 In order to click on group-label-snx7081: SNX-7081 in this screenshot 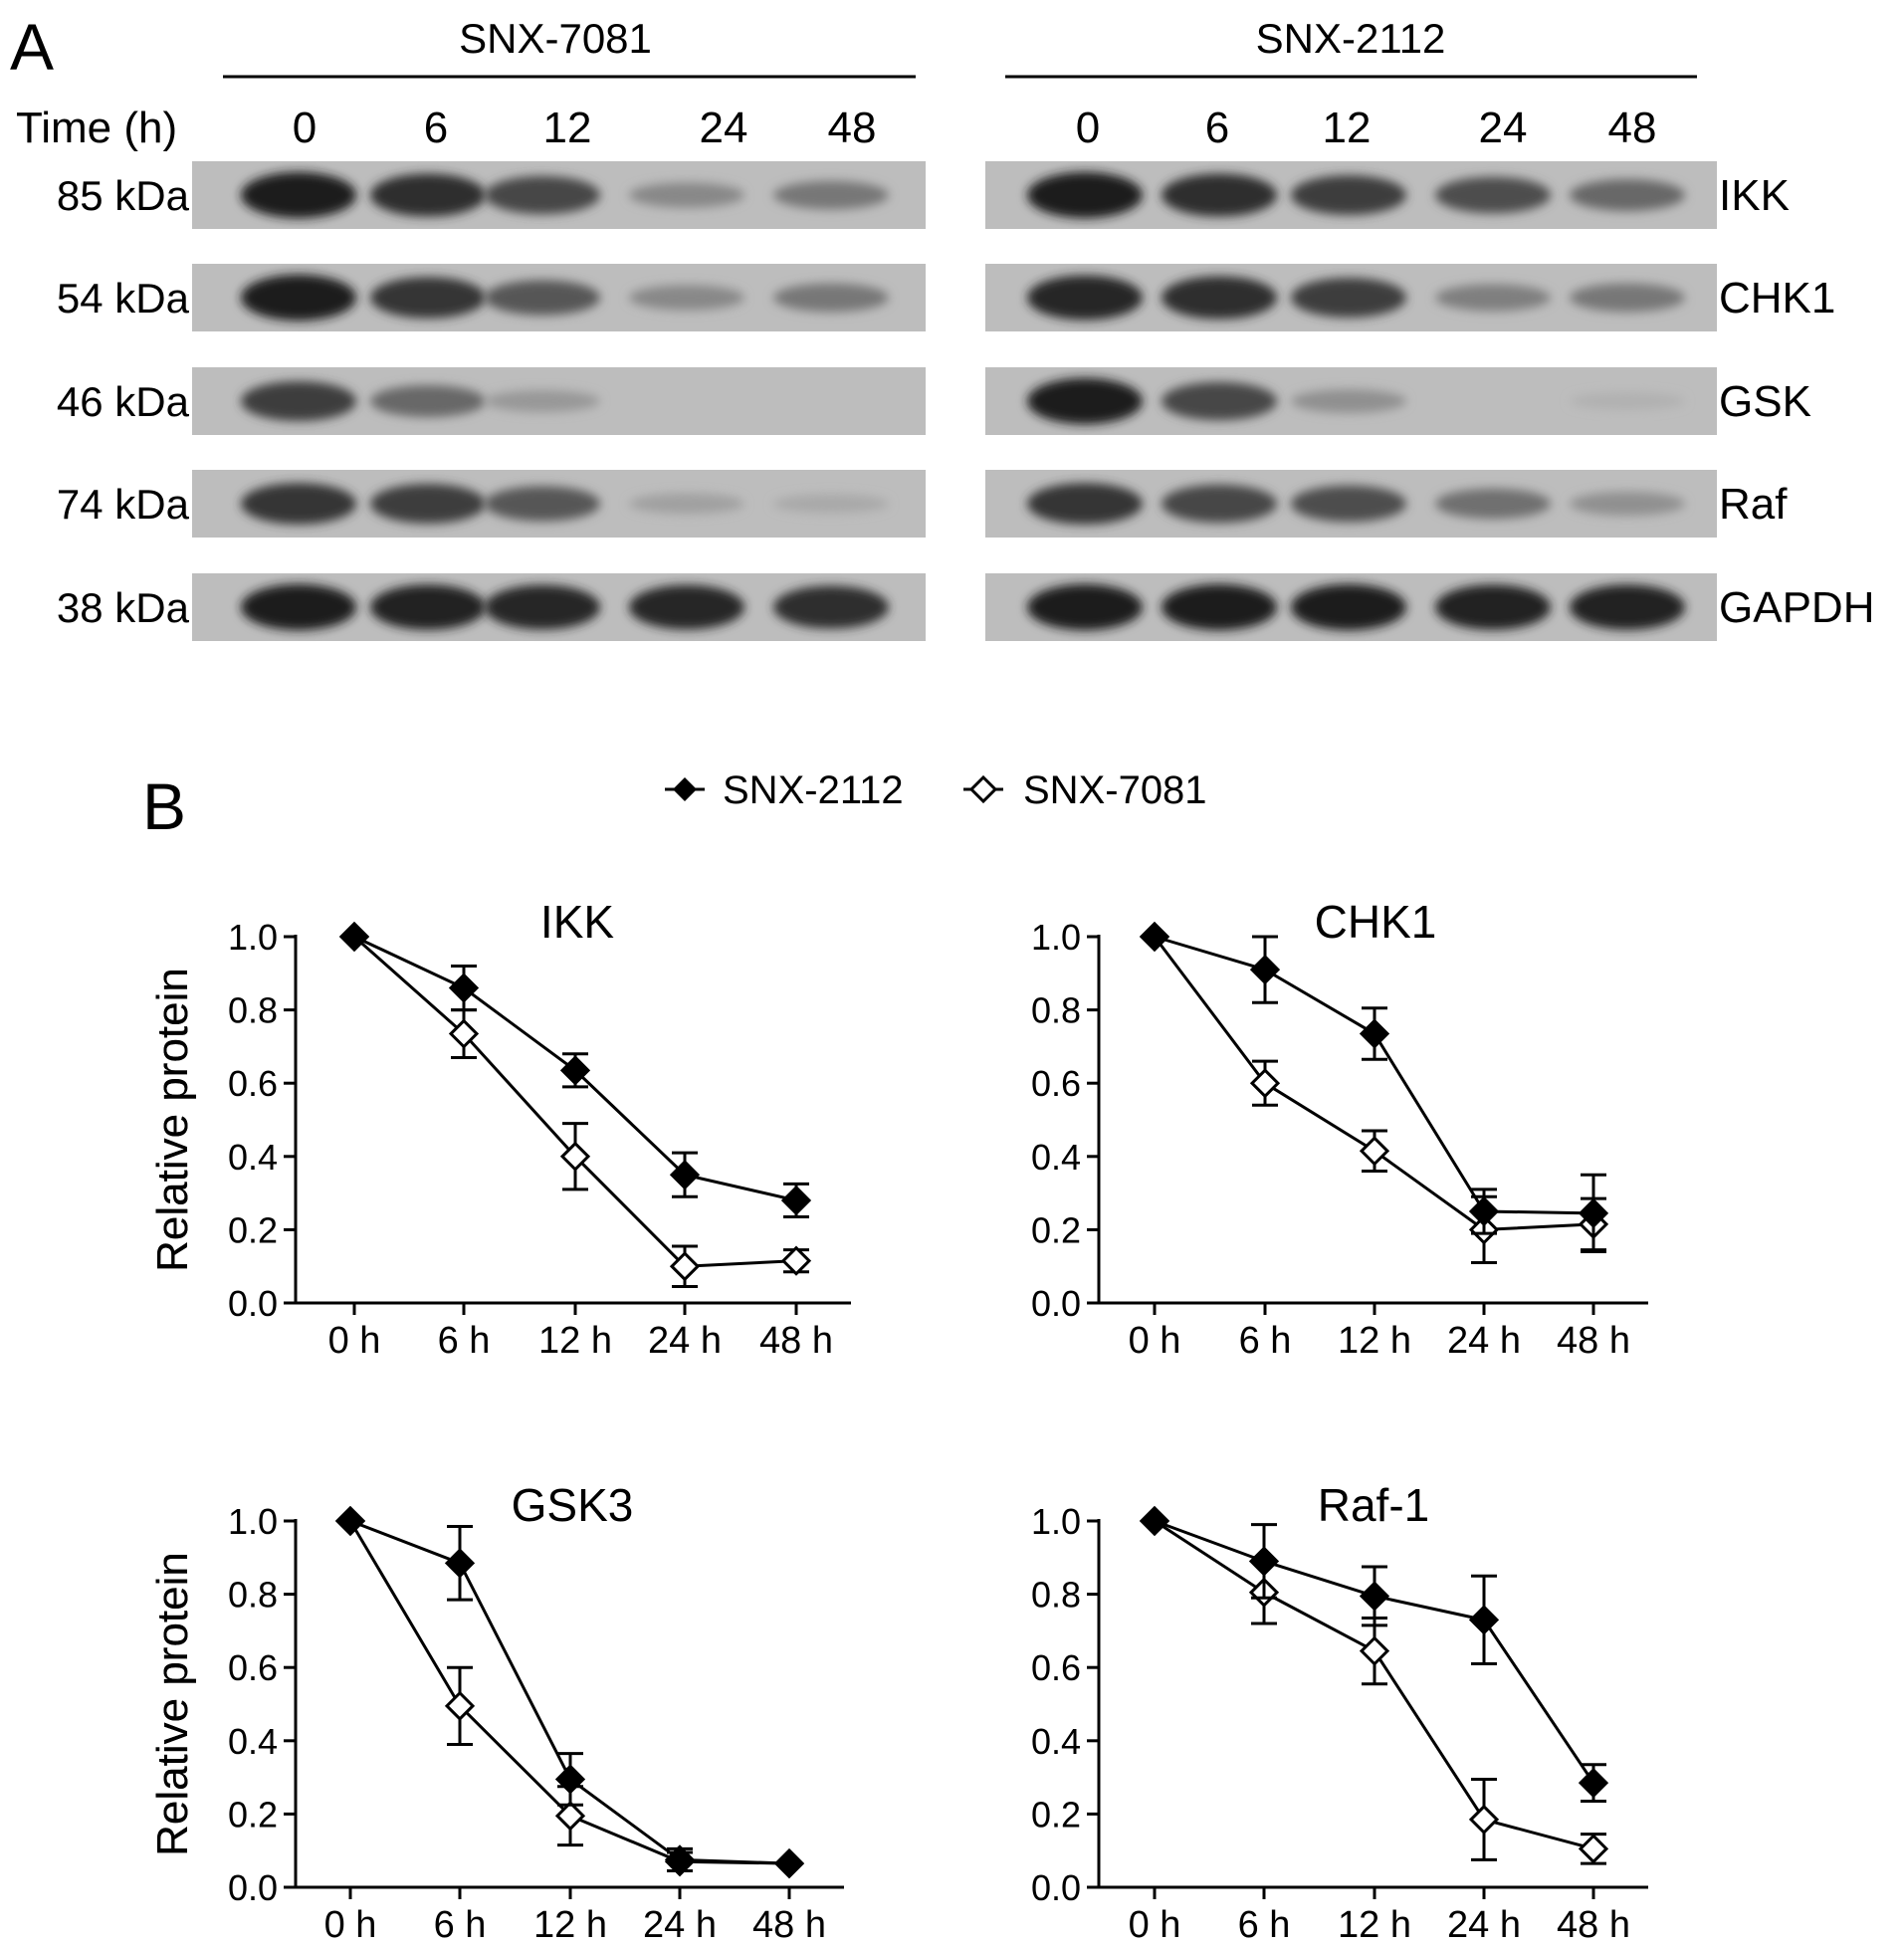, I will do `click(555, 38)`.